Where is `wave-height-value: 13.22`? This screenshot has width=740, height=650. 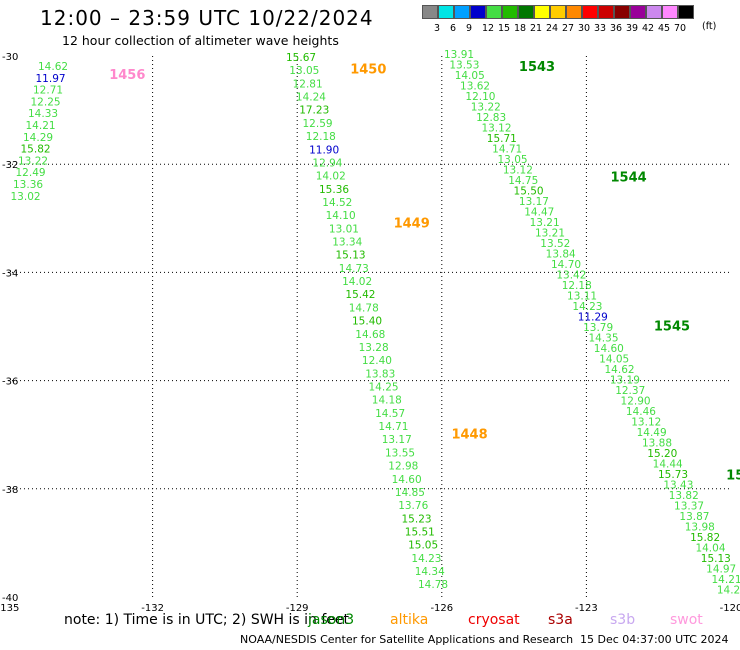
wave-height-value: 13.22 is located at coordinates (33, 161).